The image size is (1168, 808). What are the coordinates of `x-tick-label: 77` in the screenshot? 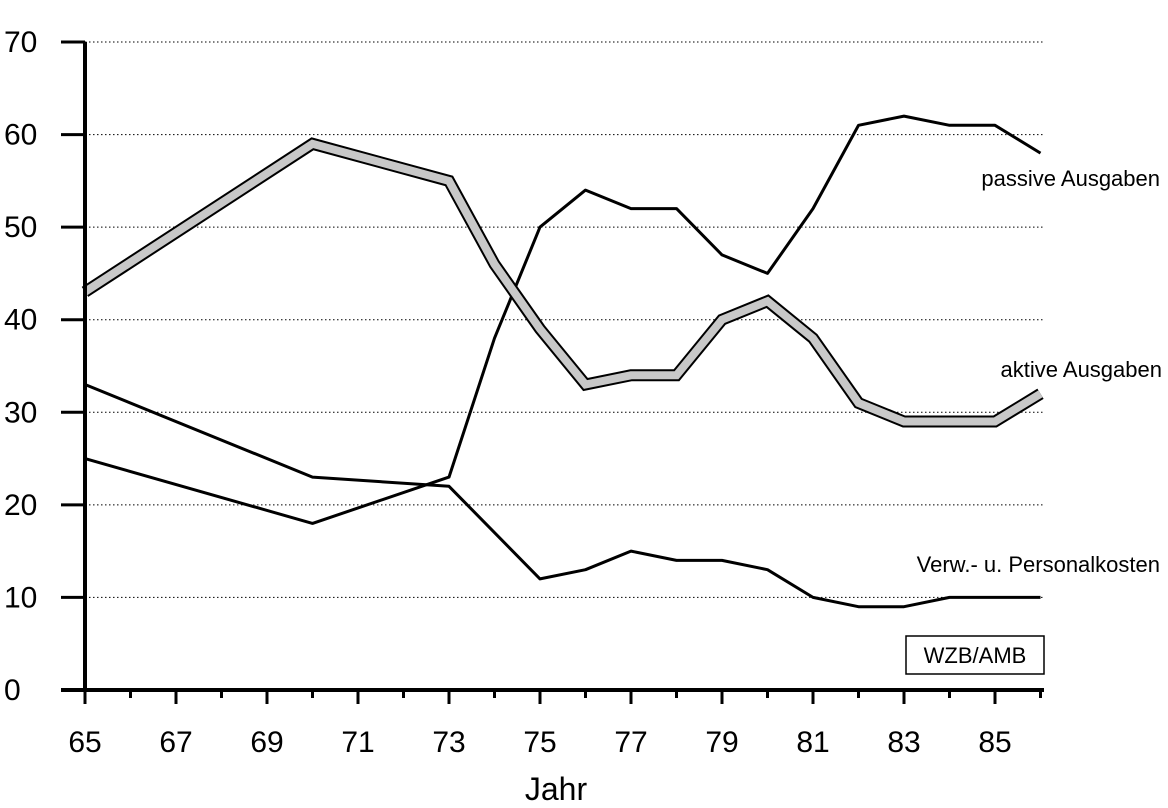 It's located at (630, 742).